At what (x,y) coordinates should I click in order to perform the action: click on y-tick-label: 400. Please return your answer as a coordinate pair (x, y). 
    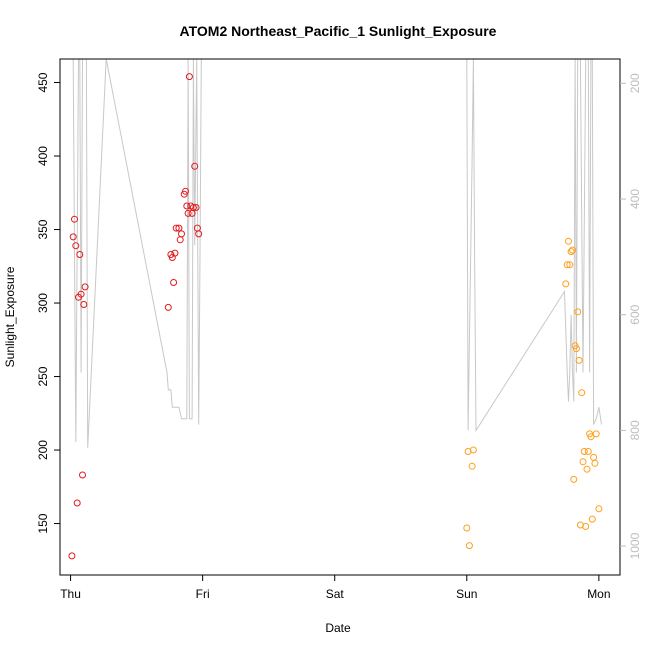
    Looking at the image, I should click on (43, 156).